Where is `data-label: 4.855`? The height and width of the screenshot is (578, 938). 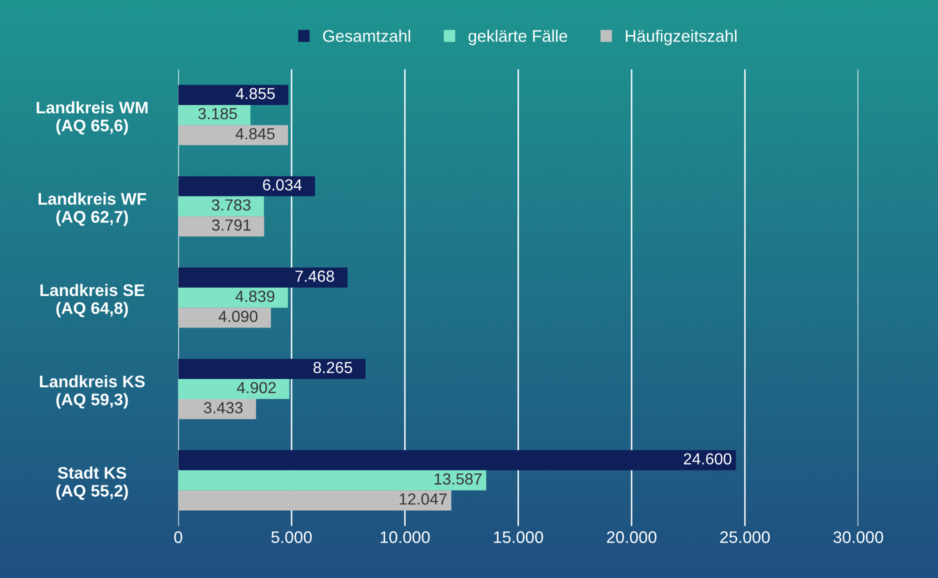 data-label: 4.855 is located at coordinates (255, 94).